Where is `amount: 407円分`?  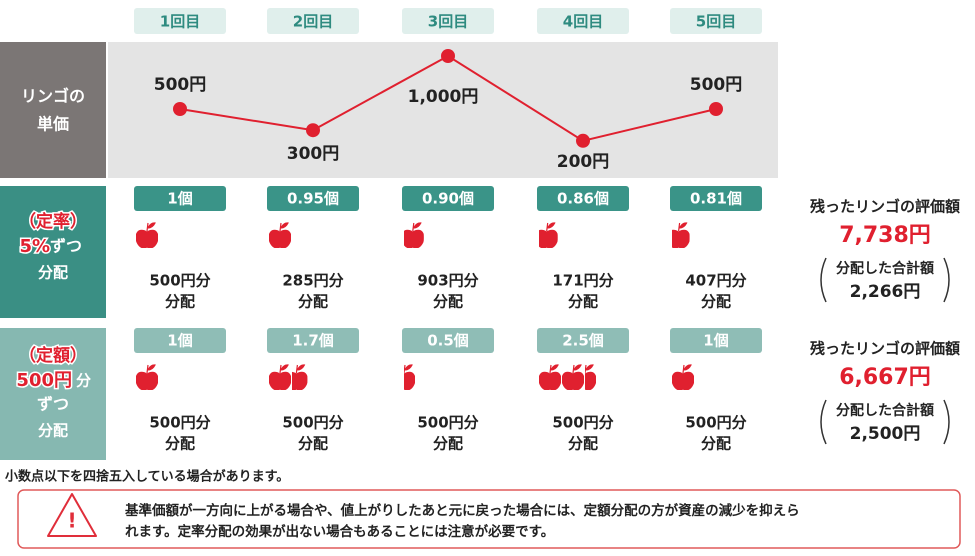
amount: 407円分 is located at coordinates (715, 281).